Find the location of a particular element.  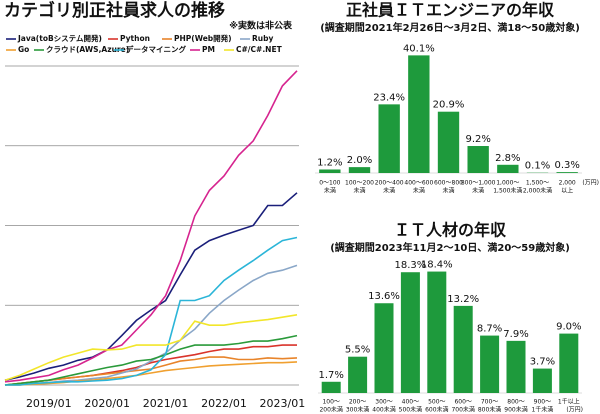

value-label: 2.8% is located at coordinates (507, 158).